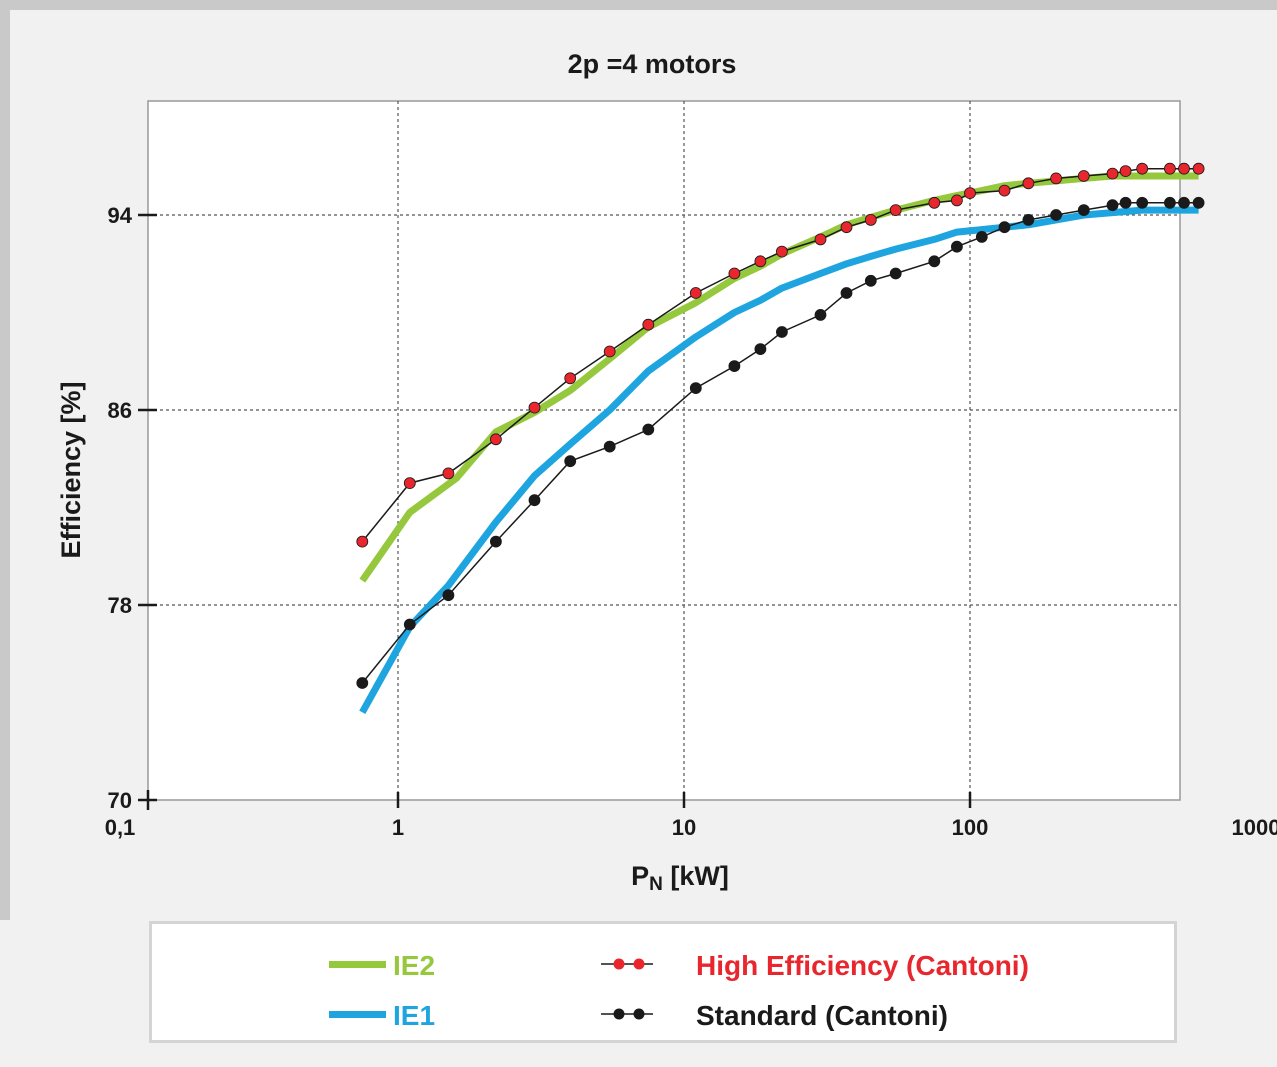  Describe the element at coordinates (414, 1015) in the screenshot. I see `legend-label-ie1: IE1` at that location.